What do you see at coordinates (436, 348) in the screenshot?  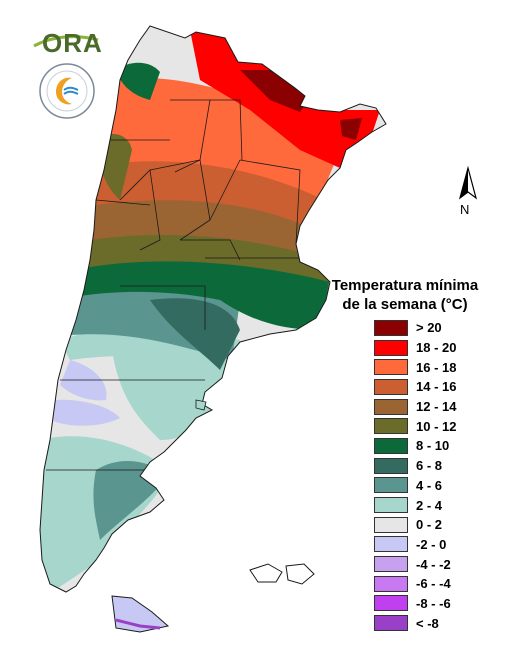 I see `legend-label: 18 - 20` at bounding box center [436, 348].